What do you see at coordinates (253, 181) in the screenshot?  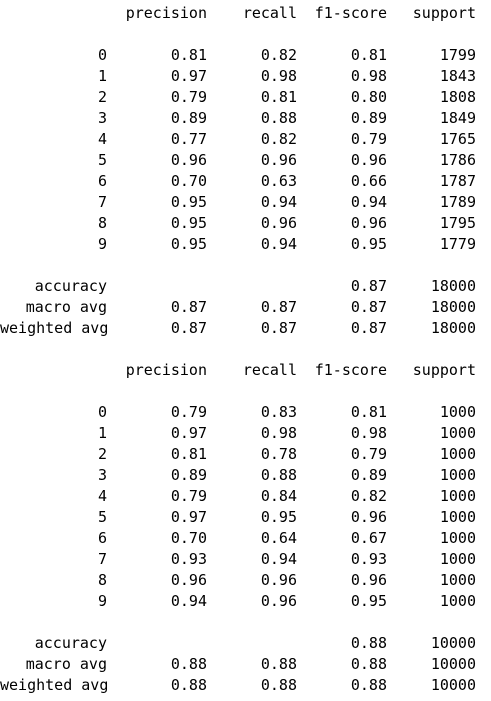 I see `recall-cell: 0.63` at bounding box center [253, 181].